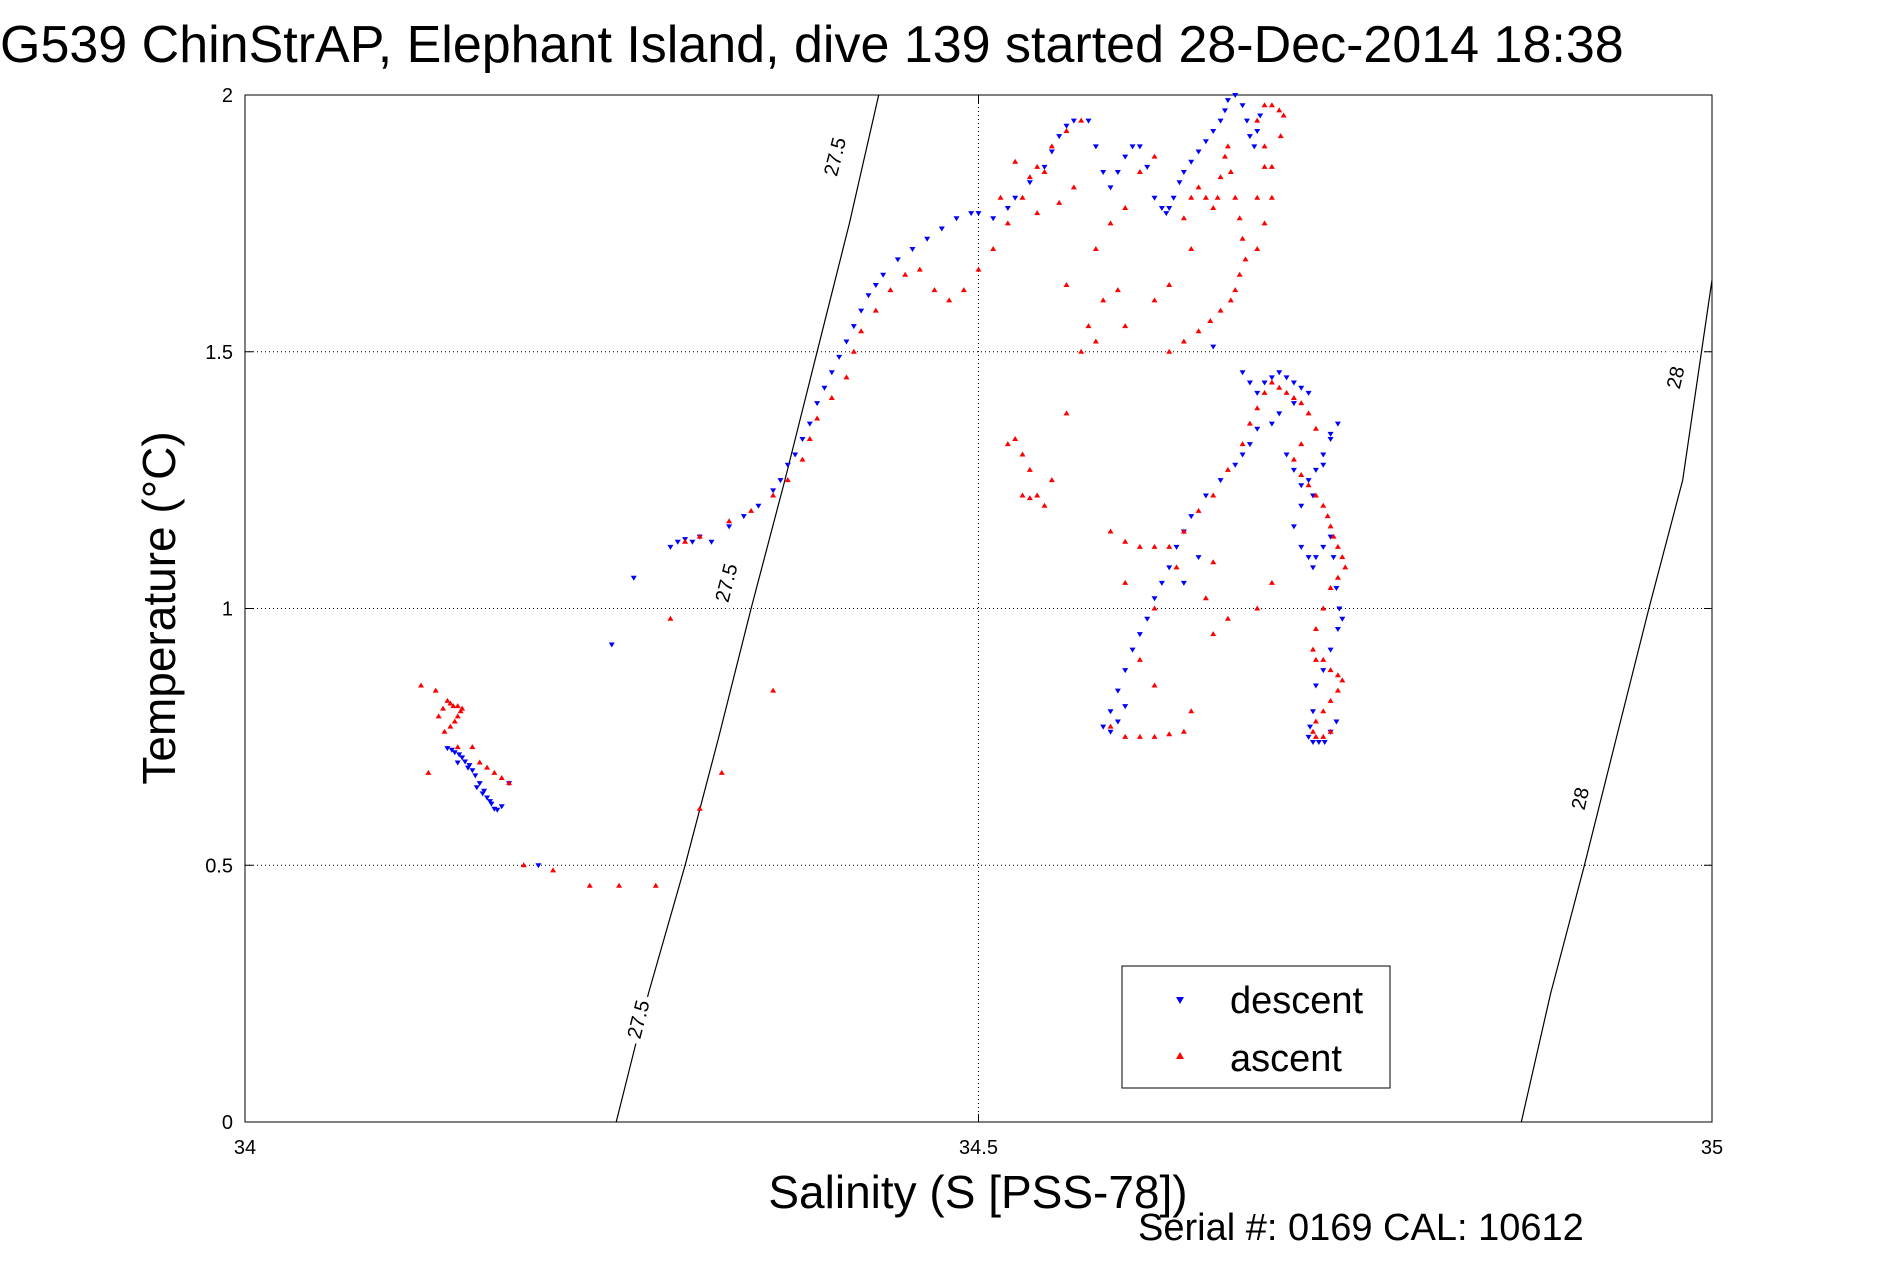 This screenshot has width=1891, height=1262. I want to click on y-tick-label: 1, so click(227, 610).